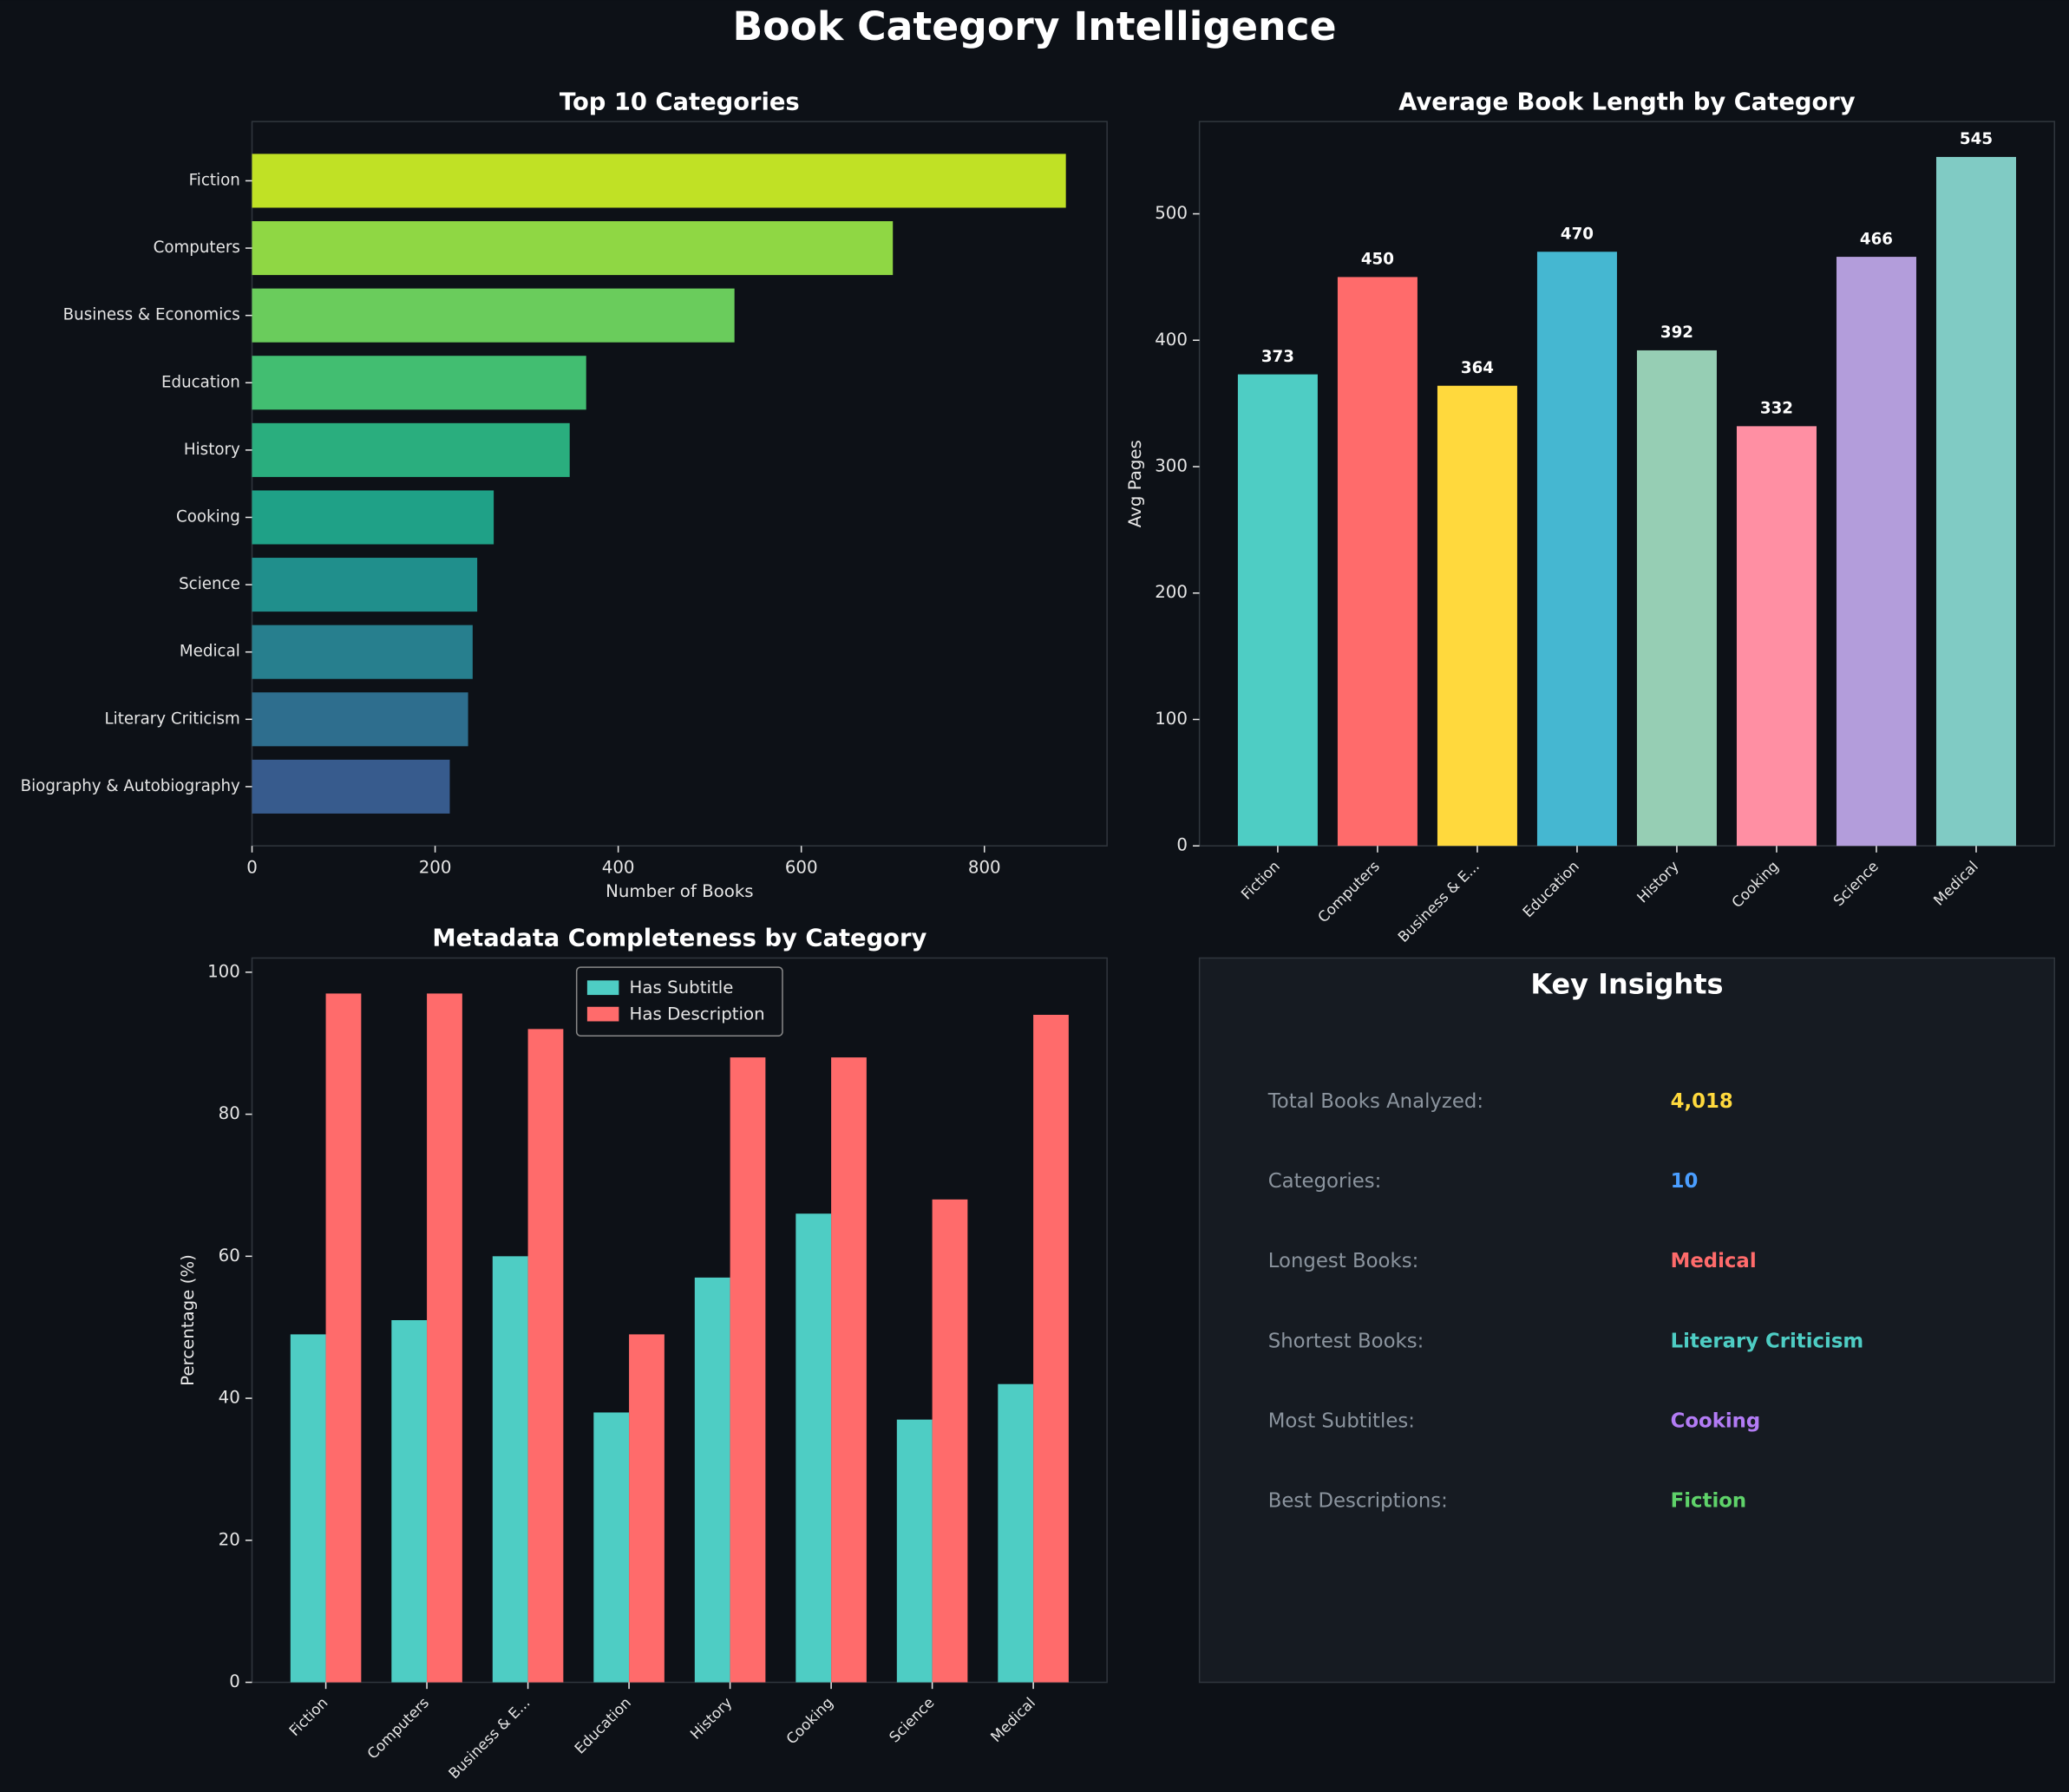 This screenshot has width=2069, height=1792. I want to click on y-tick-label: Fiction, so click(214, 180).